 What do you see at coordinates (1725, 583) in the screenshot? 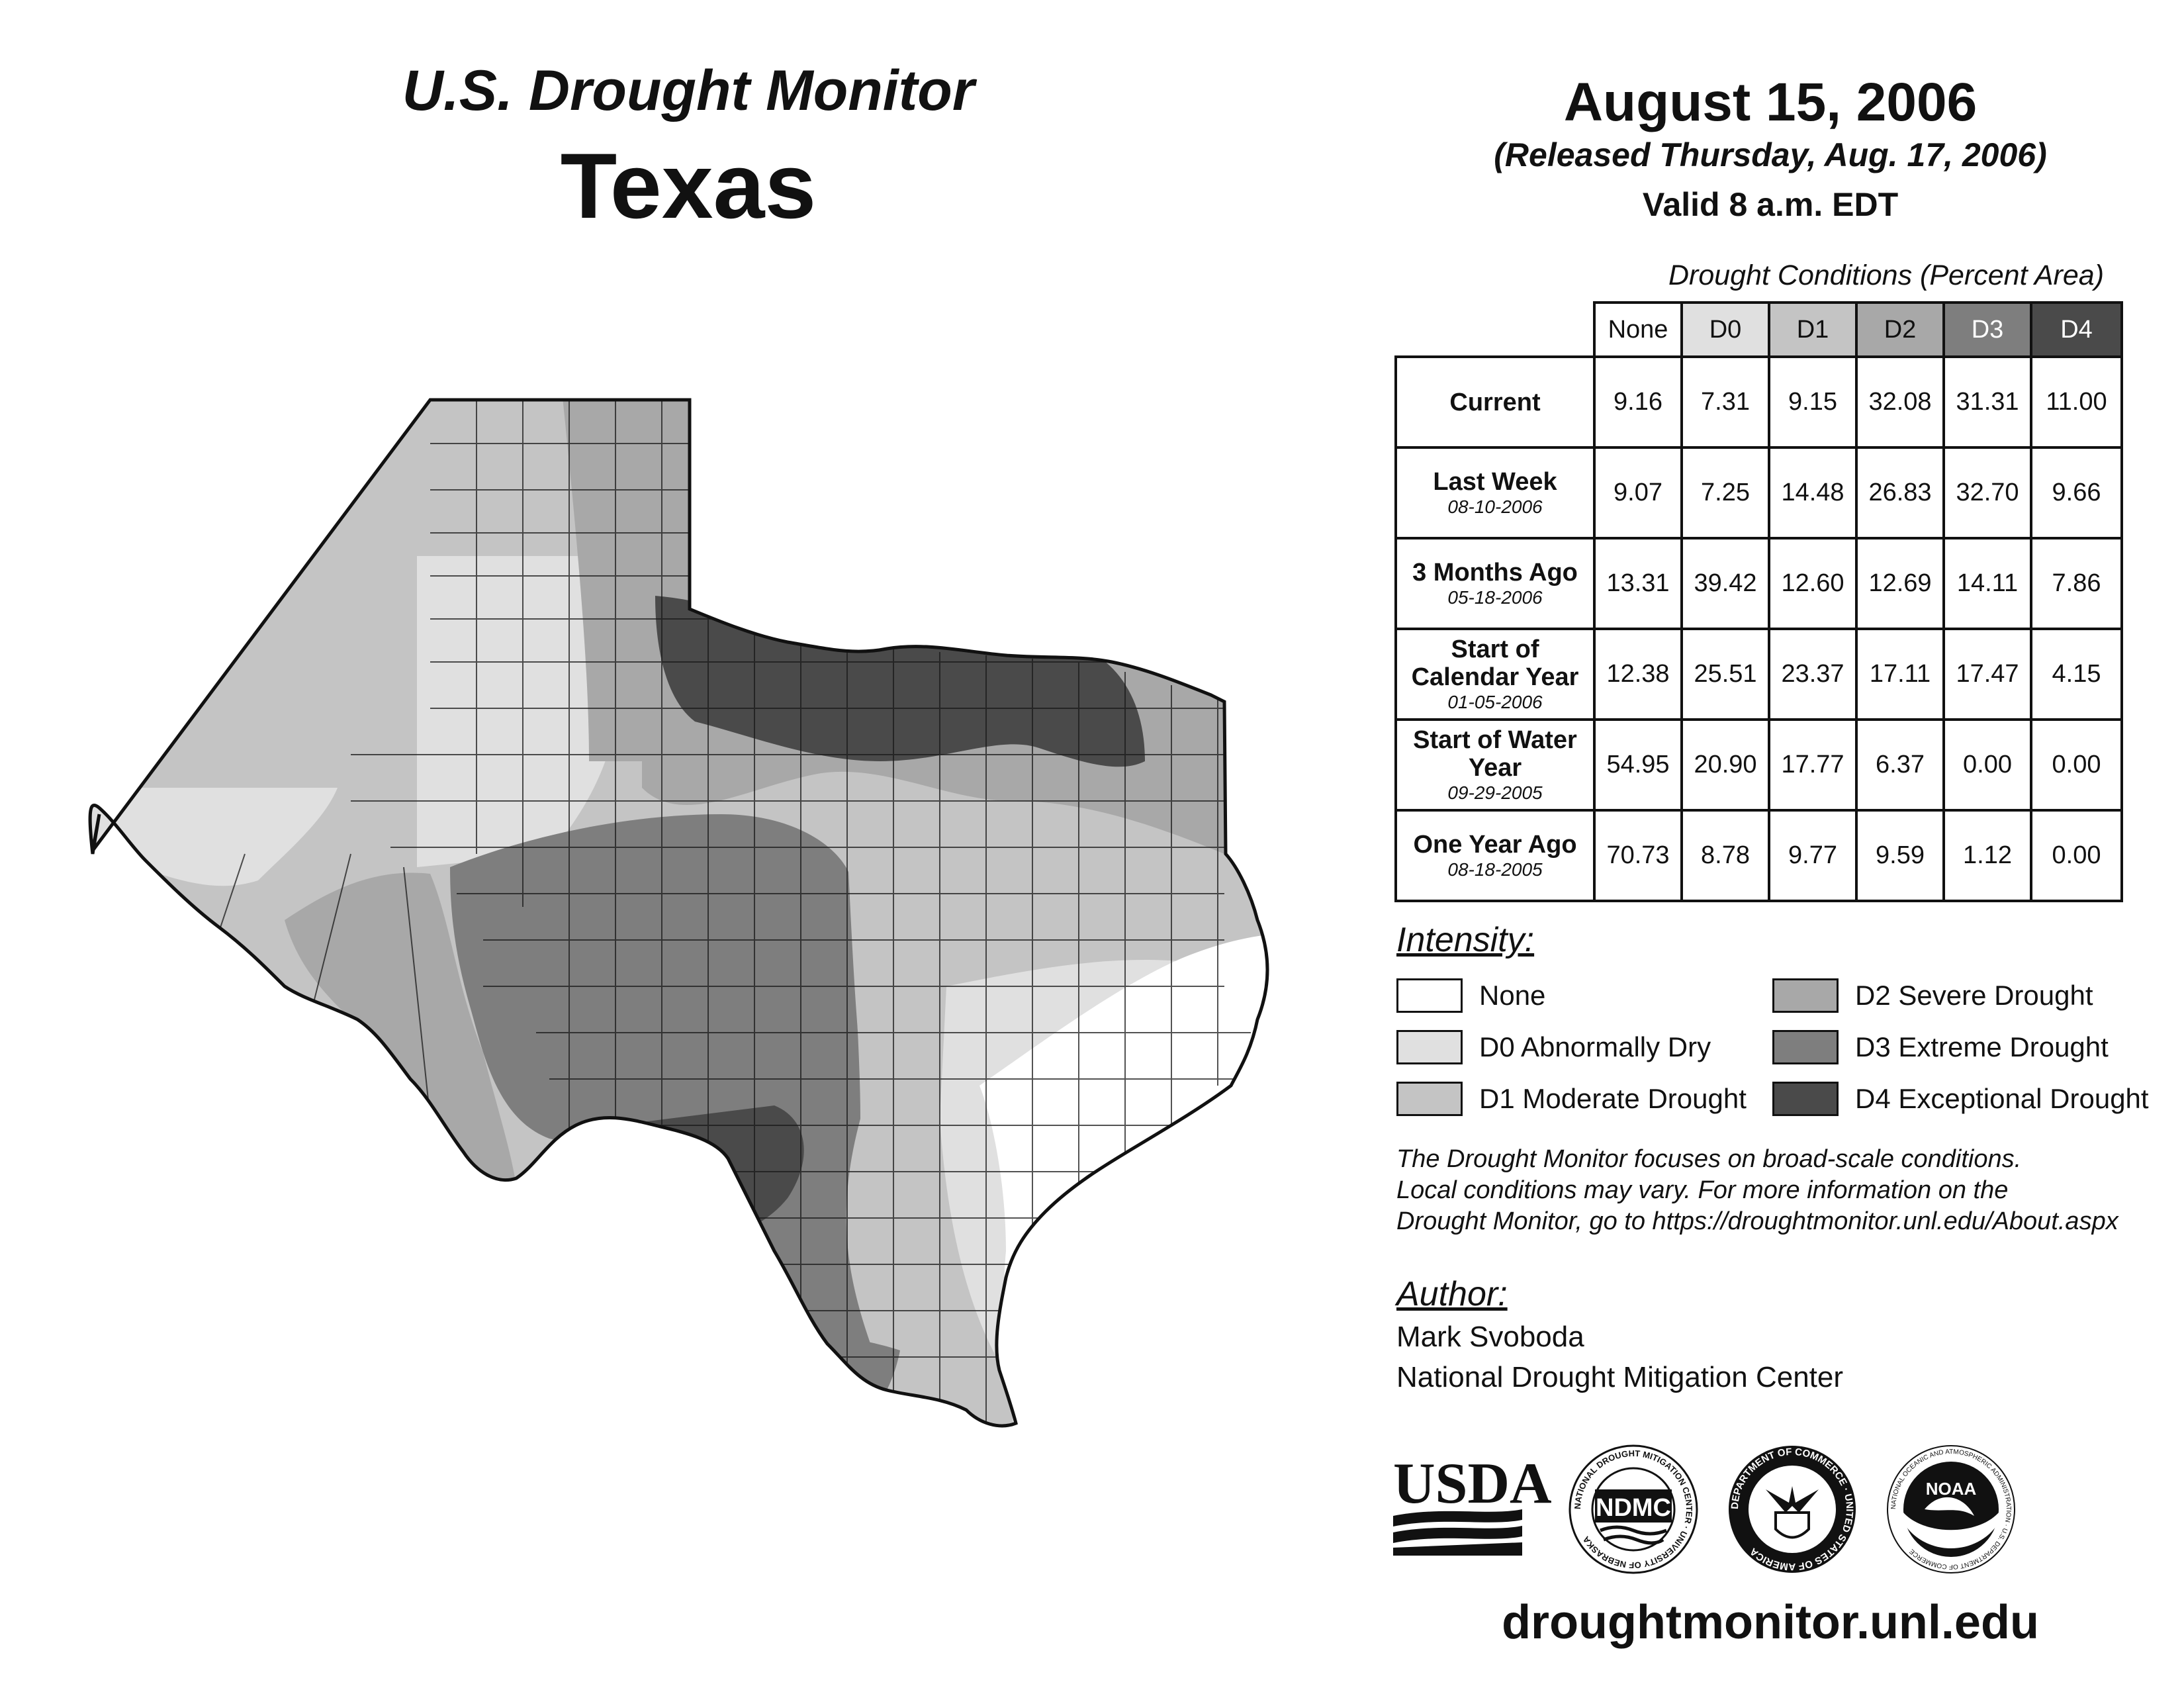
I see `cell-d0: 39.42` at bounding box center [1725, 583].